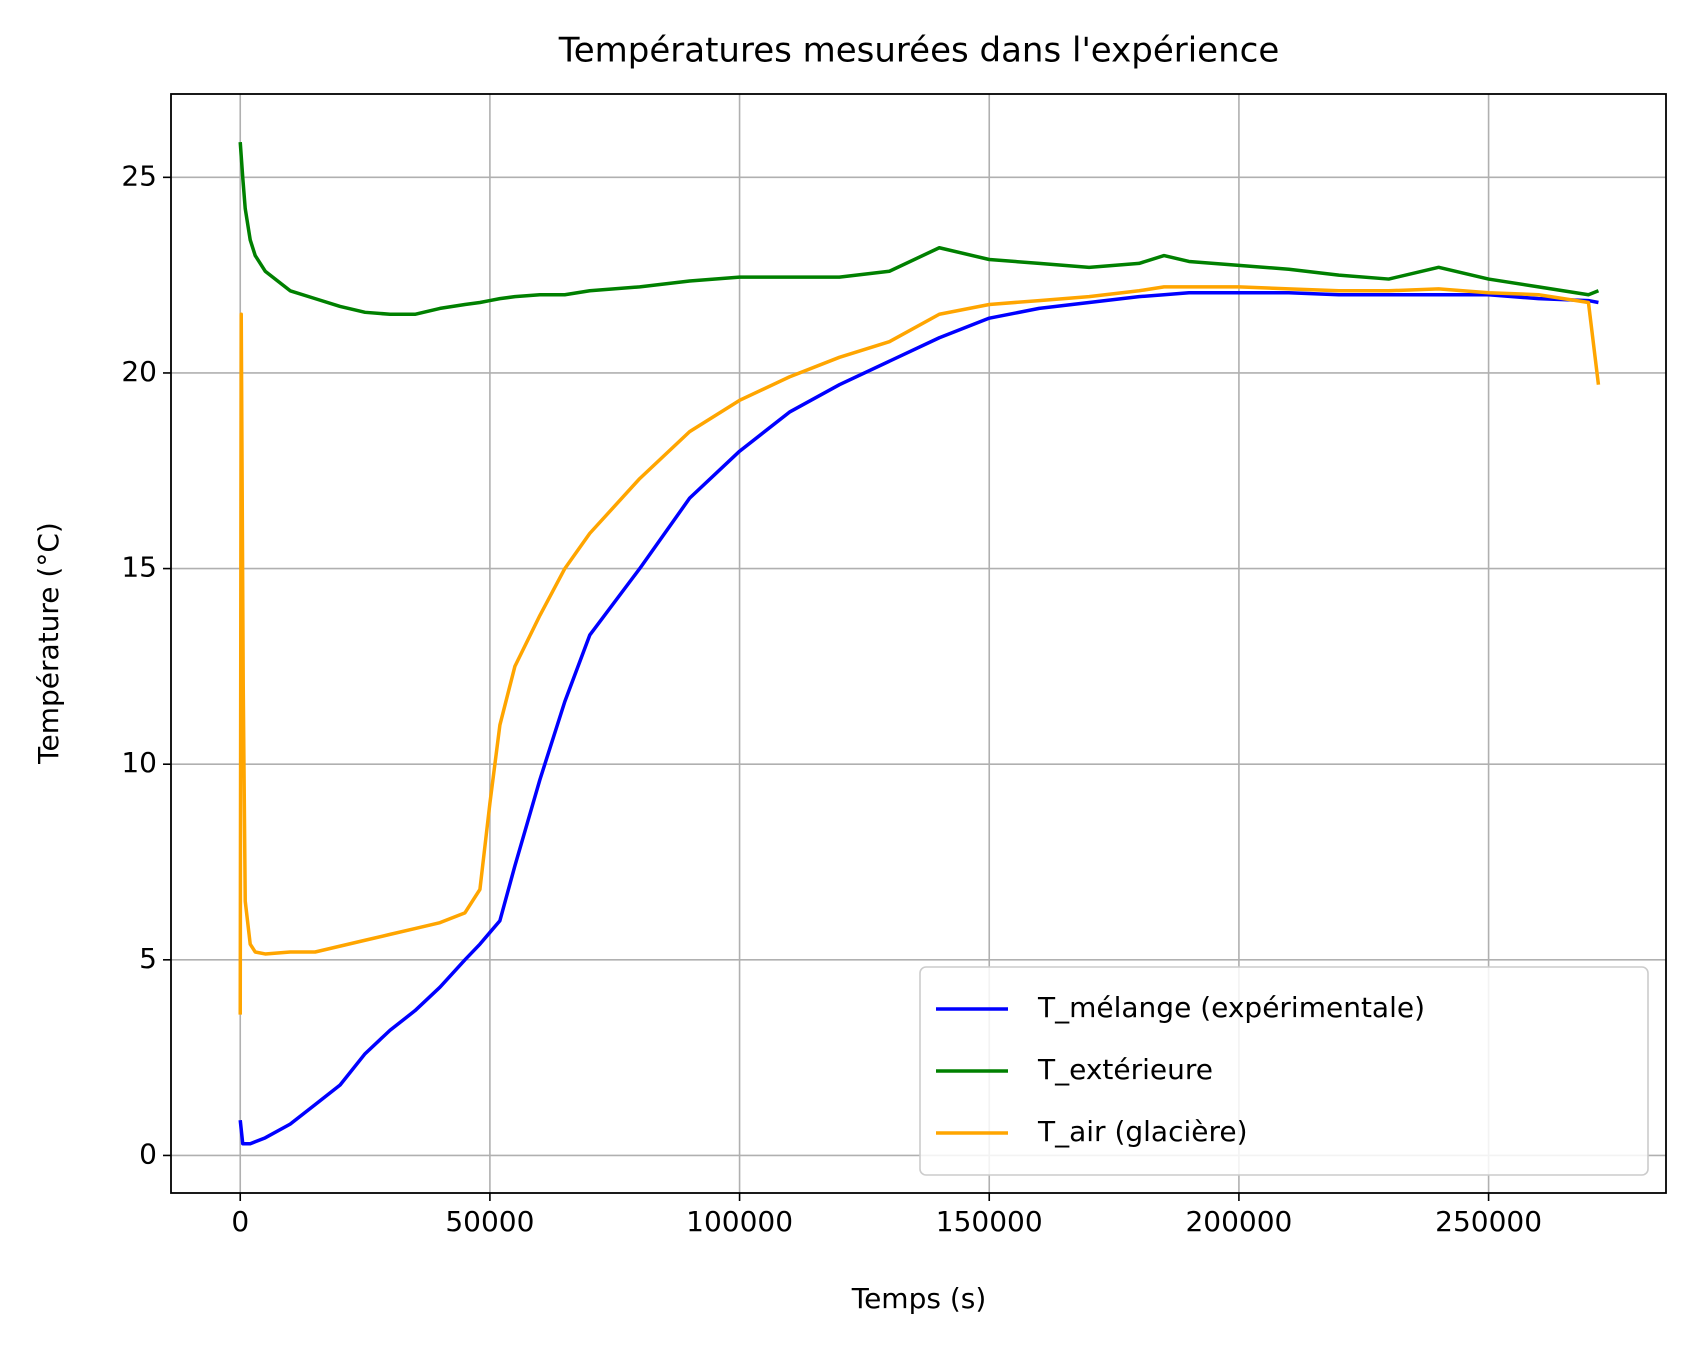  Describe the element at coordinates (1488, 1221) in the screenshot. I see `x-tick-label: 250000` at that location.